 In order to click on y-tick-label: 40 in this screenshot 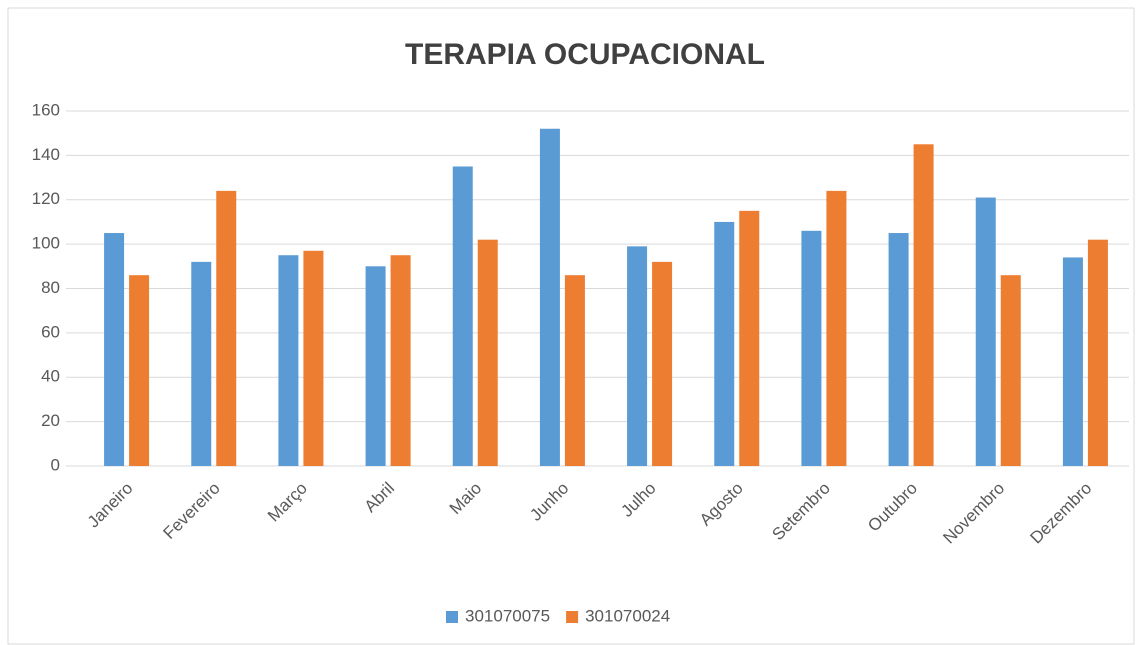, I will do `click(50, 376)`.